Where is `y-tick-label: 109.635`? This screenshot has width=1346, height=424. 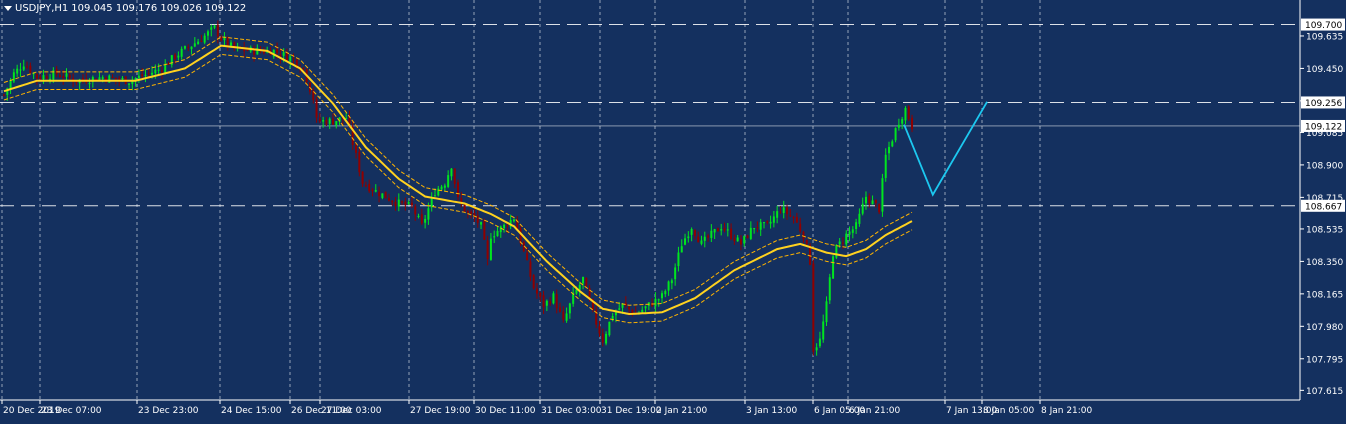
y-tick-label: 109.635 is located at coordinates (1324, 37).